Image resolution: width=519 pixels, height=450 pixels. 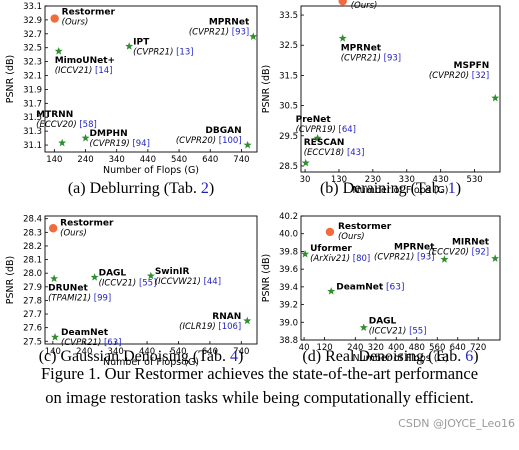 I want to click on point-label-mirnet: MIRNet, so click(x=471, y=243).